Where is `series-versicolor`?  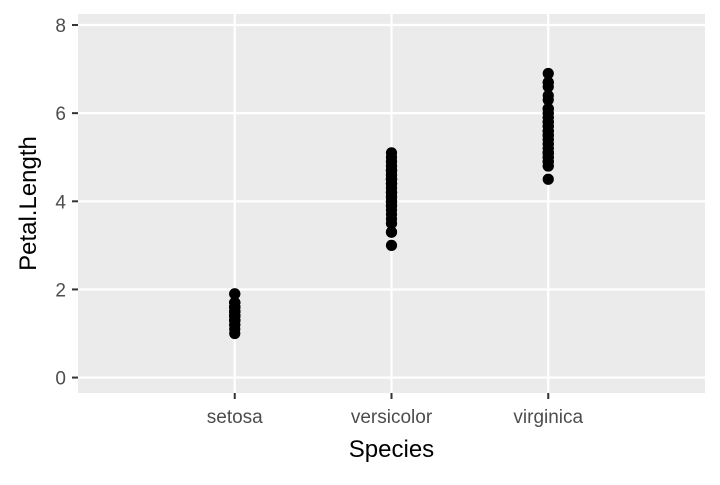 series-versicolor is located at coordinates (391, 199).